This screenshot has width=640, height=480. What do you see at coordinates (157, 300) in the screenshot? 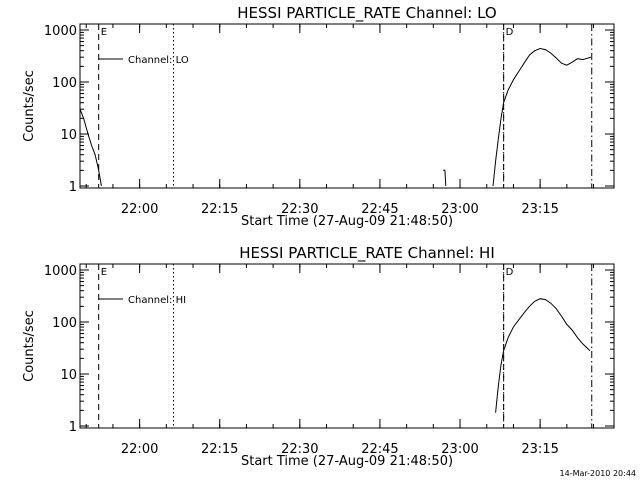
I see `legend-label: Channel: HI` at bounding box center [157, 300].